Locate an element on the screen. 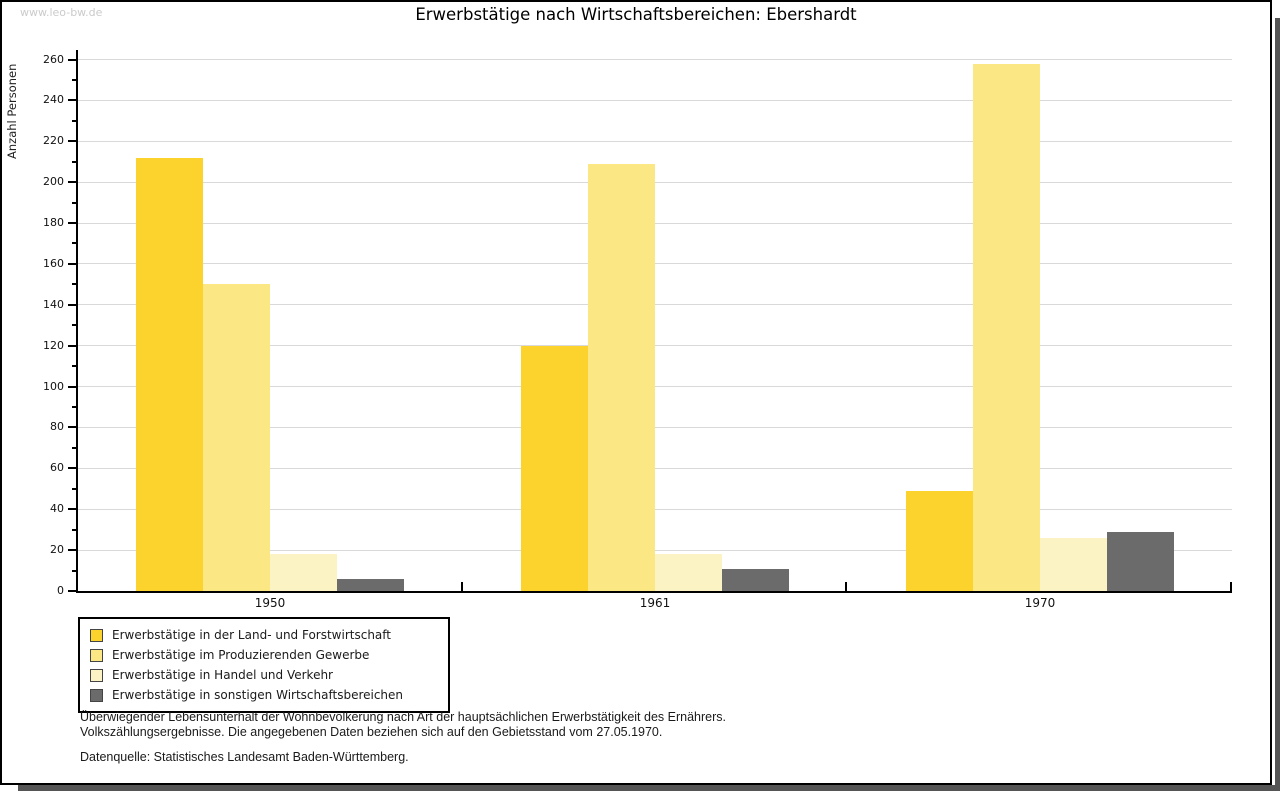 The image size is (1280, 791). legend-item: Erwerbstätige im Produzierenden Gewerbe is located at coordinates (264, 655).